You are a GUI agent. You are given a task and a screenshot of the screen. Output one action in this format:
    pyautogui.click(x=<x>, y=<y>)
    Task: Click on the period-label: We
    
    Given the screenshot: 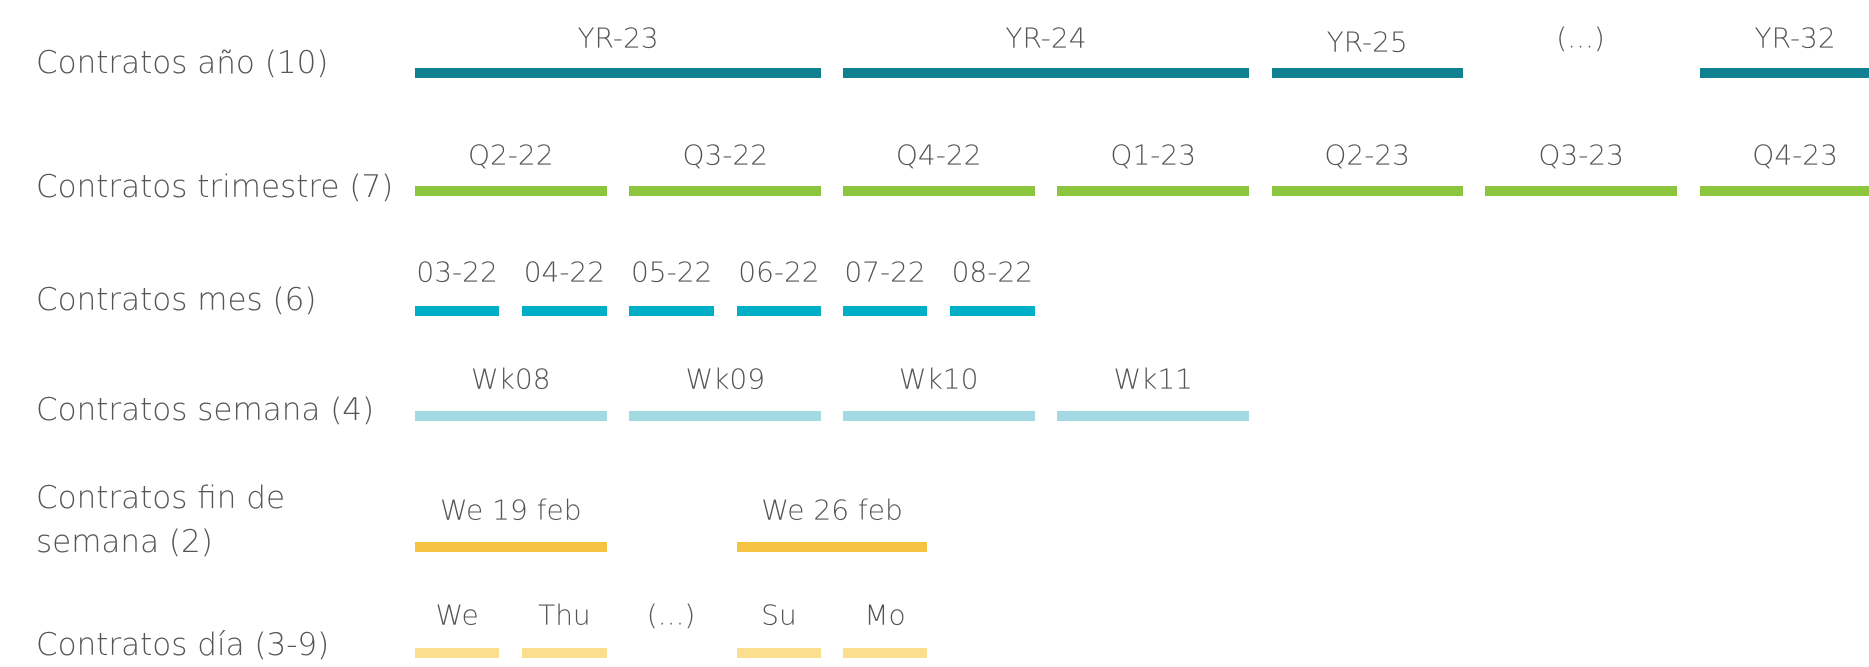 What is the action you would take?
    pyautogui.click(x=457, y=615)
    